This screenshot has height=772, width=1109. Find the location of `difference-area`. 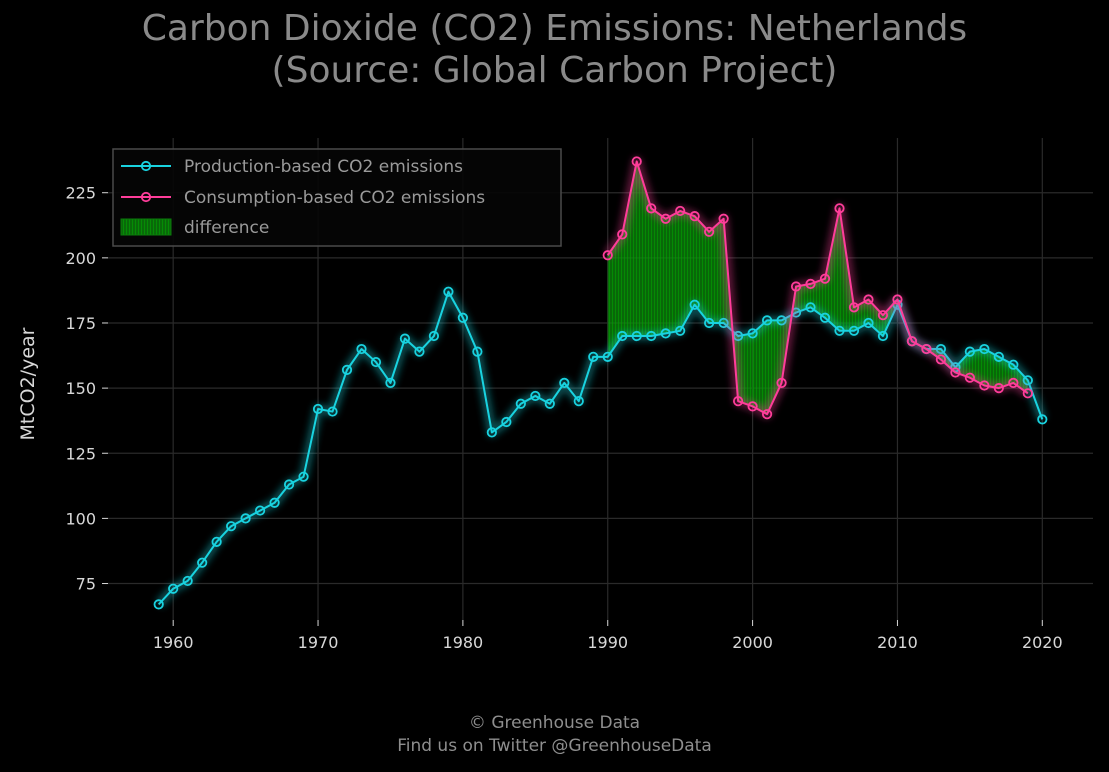

difference-area is located at coordinates (817, 288).